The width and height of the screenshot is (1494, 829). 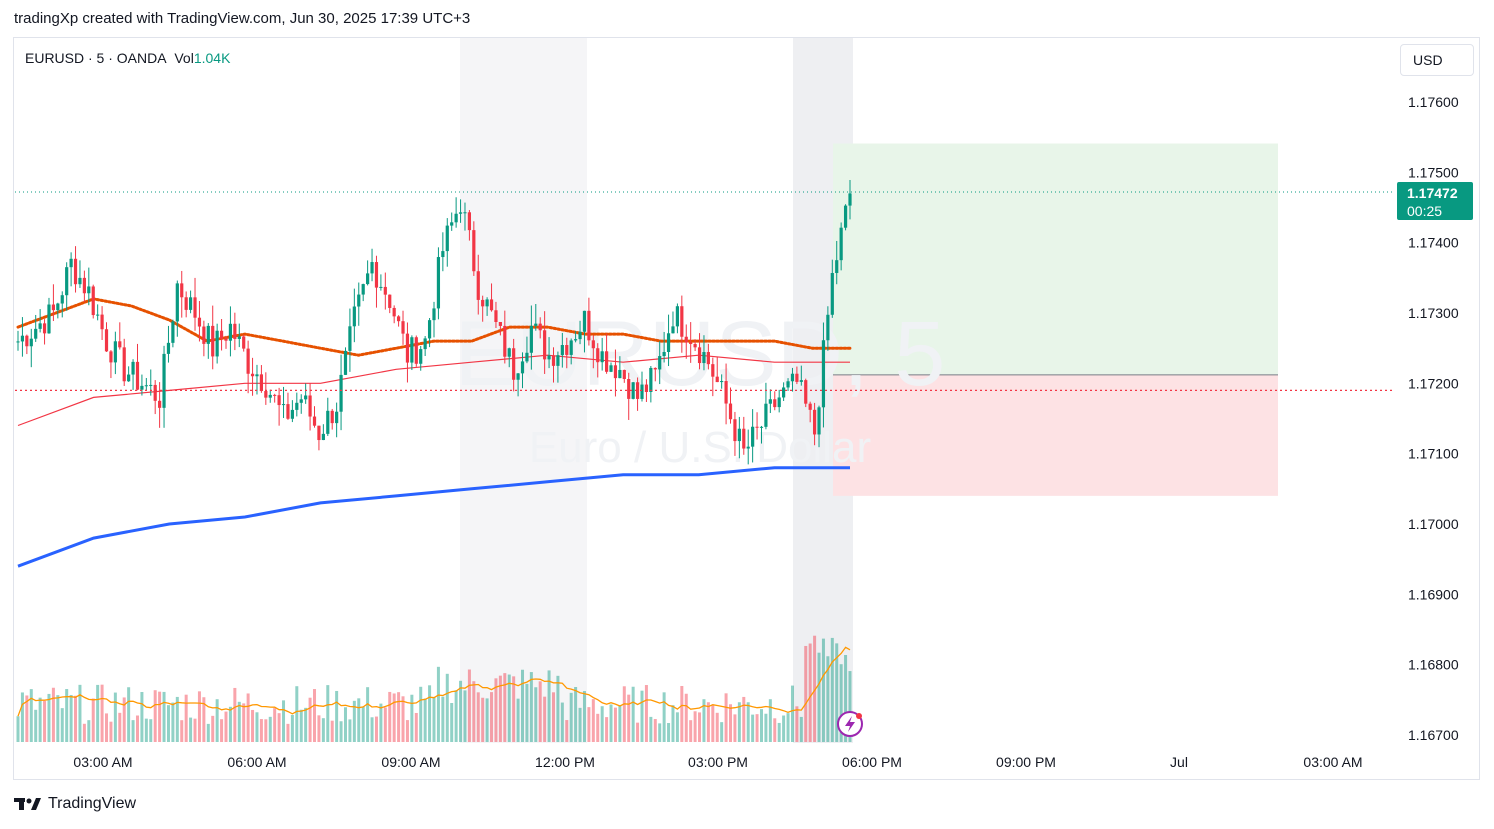 I want to click on ema-blue-line, so click(x=433, y=517).